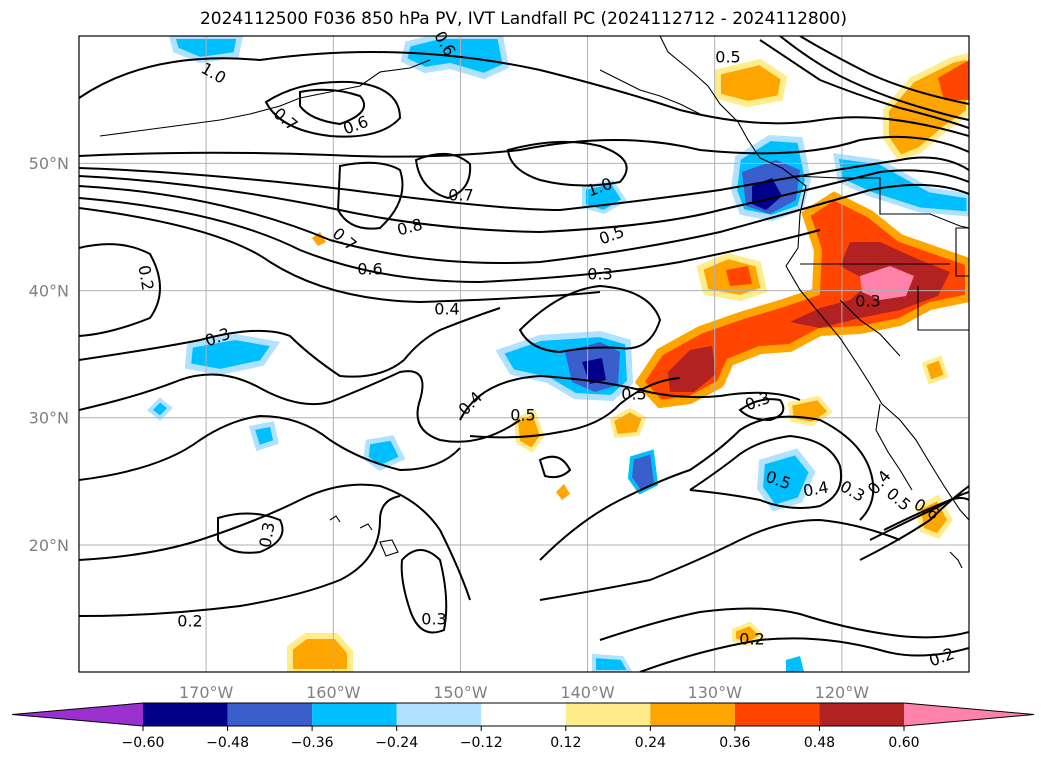 This screenshot has width=1047, height=765. What do you see at coordinates (650, 743) in the screenshot?
I see `colorbar-tick-label: 0.24` at bounding box center [650, 743].